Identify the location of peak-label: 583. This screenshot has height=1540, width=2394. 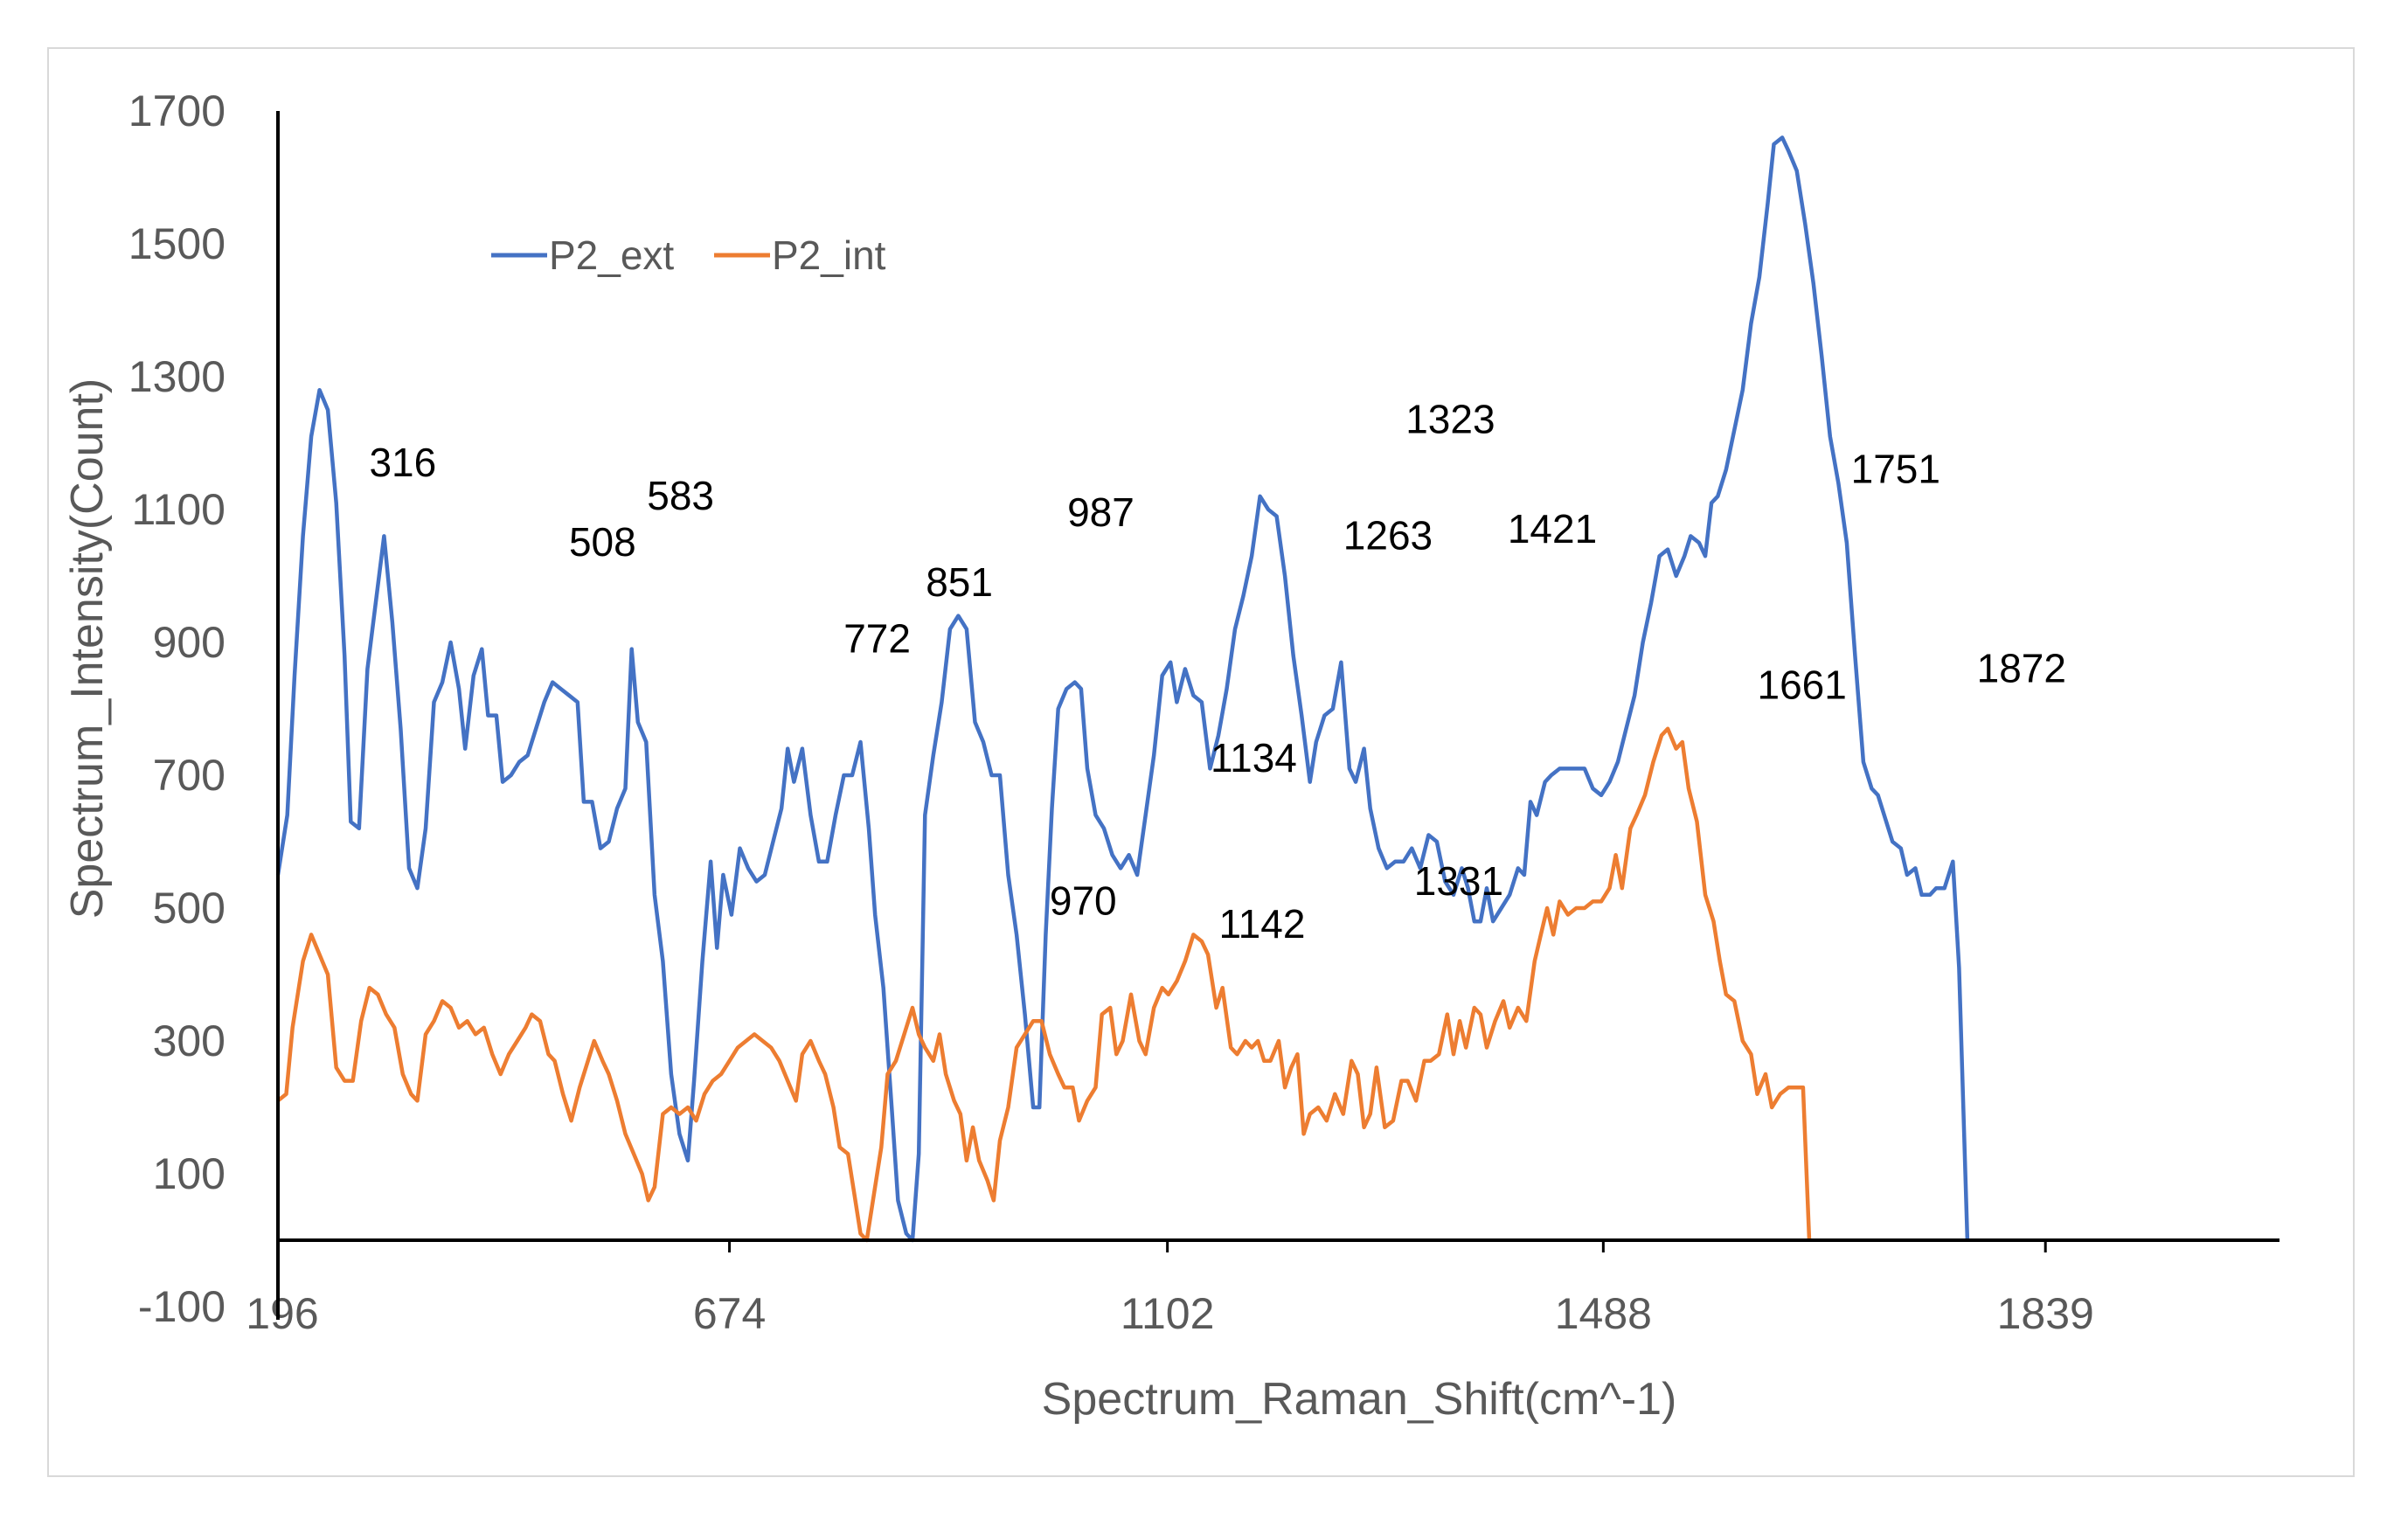
(680, 496).